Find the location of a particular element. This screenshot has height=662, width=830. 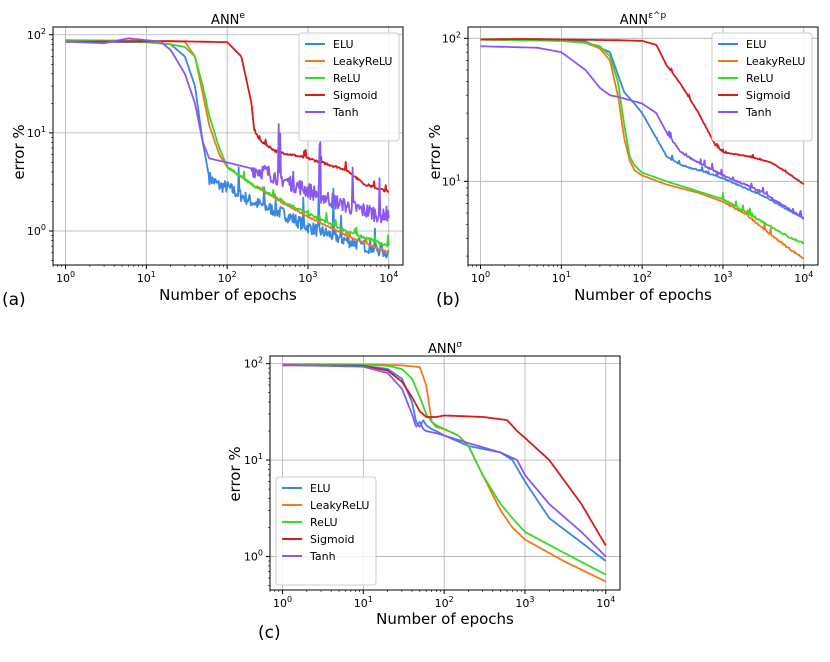

panel-c-series-relu is located at coordinates (444, 469).